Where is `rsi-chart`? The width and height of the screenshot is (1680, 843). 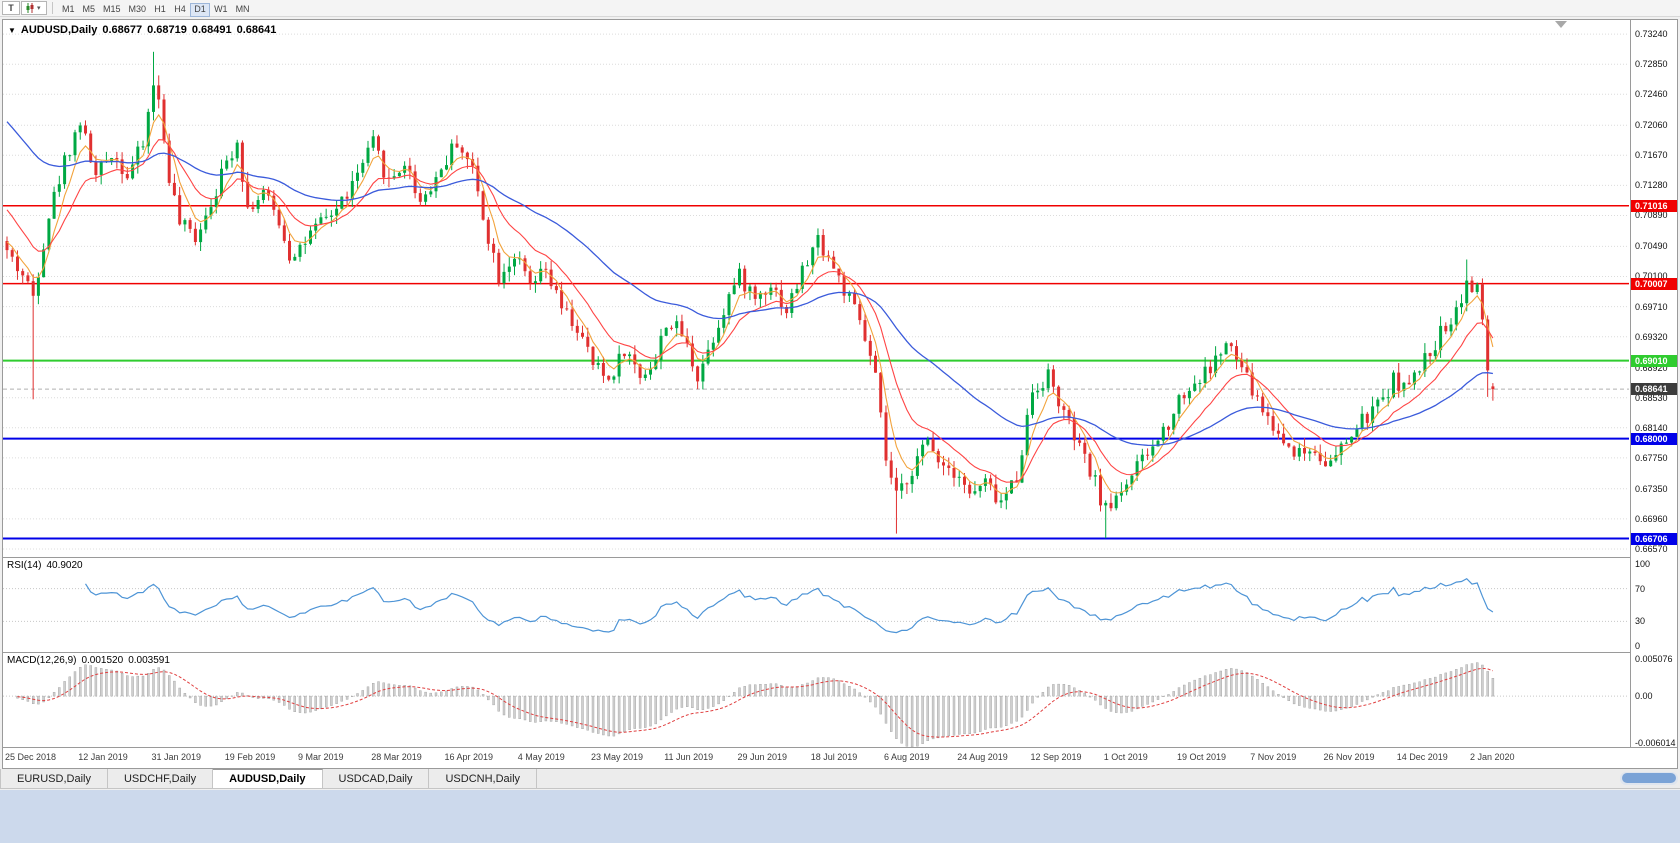
rsi-chart is located at coordinates (816, 605).